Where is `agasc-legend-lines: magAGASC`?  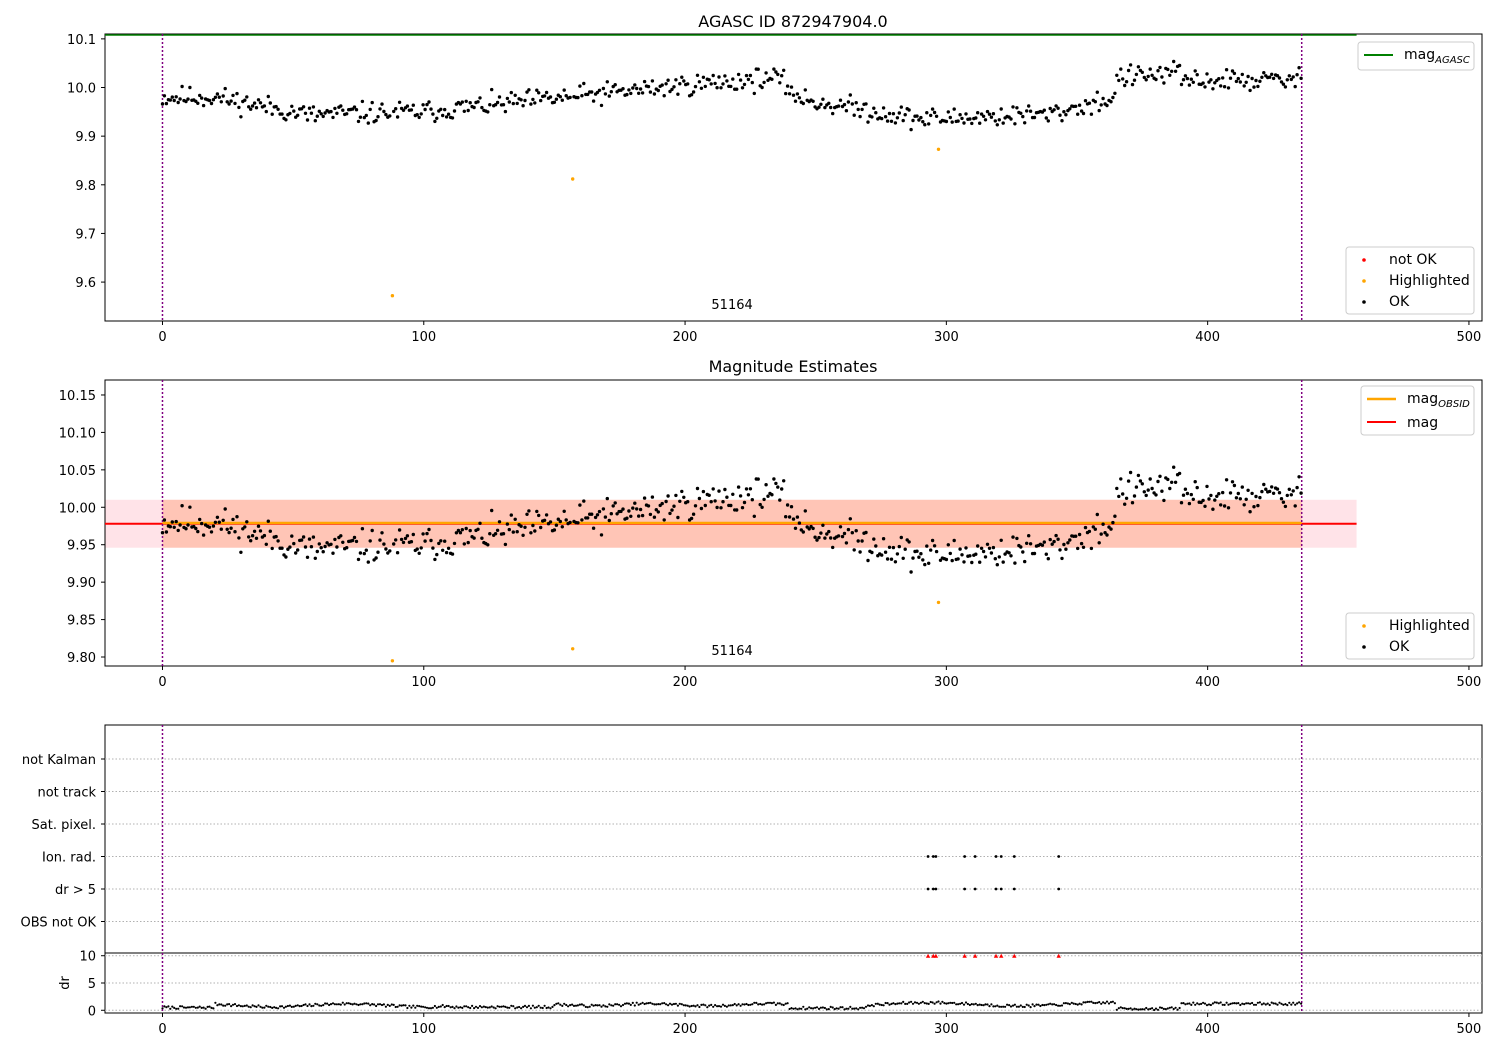 agasc-legend-lines: magAGASC is located at coordinates (1416, 56).